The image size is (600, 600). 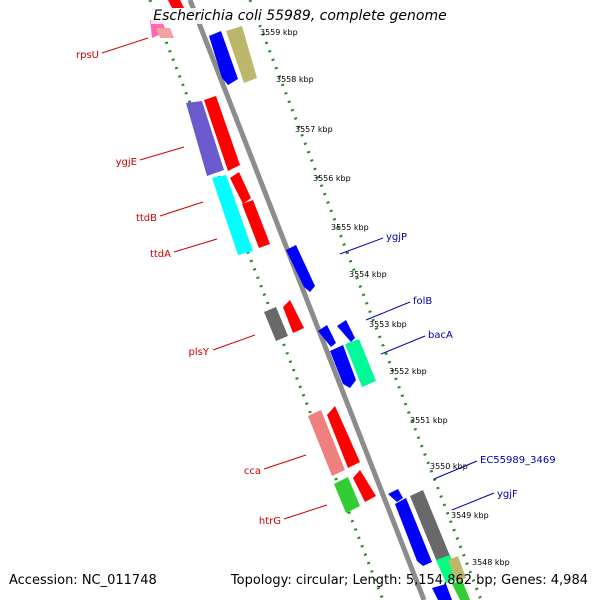 What do you see at coordinates (199, 352) in the screenshot?
I see `gene-label-plsY: plsY` at bounding box center [199, 352].